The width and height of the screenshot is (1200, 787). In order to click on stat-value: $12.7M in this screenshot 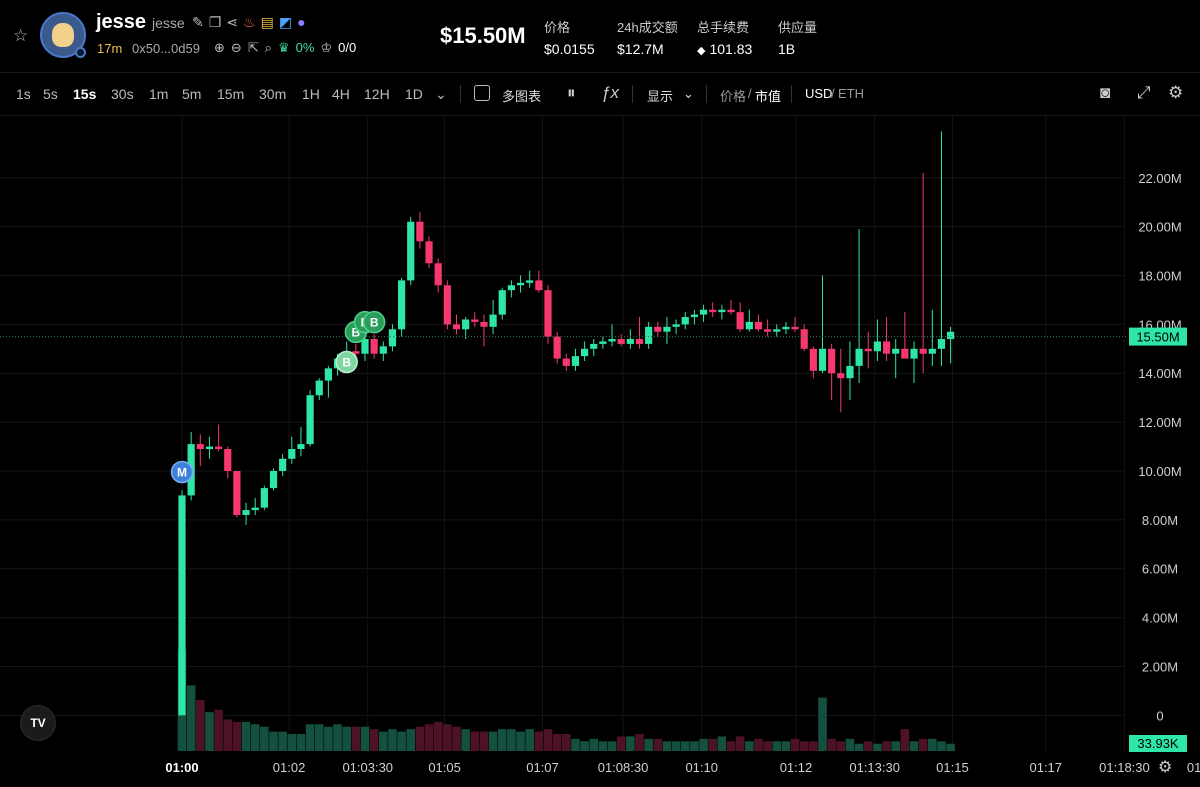, I will do `click(640, 49)`.